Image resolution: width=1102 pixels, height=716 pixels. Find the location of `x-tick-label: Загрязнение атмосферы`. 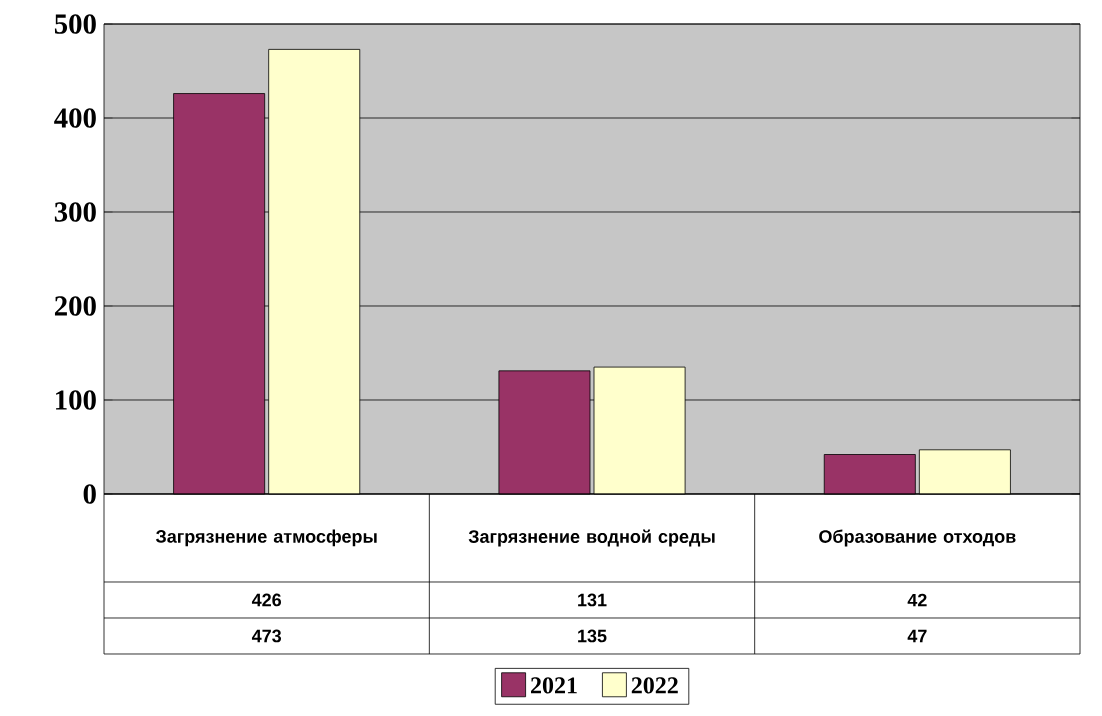

x-tick-label: Загрязнение атмосферы is located at coordinates (266, 538).